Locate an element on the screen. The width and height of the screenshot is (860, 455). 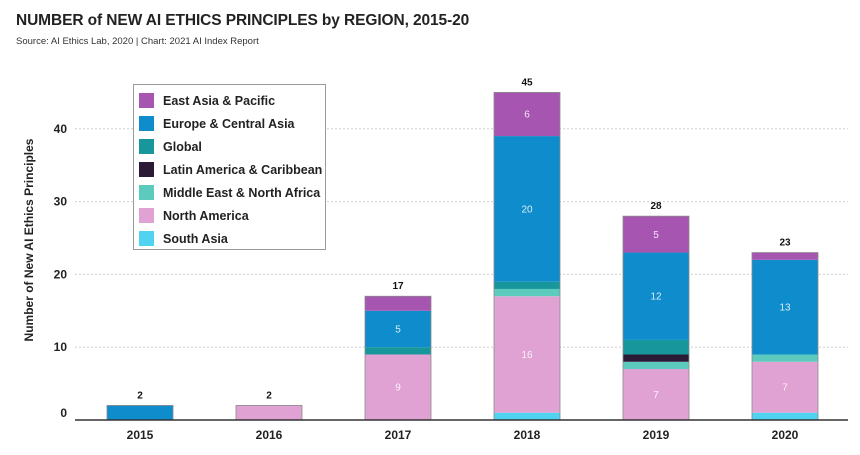
legend-item-middle-east-north-africa: Middle East & North Africa is located at coordinates (232, 192).